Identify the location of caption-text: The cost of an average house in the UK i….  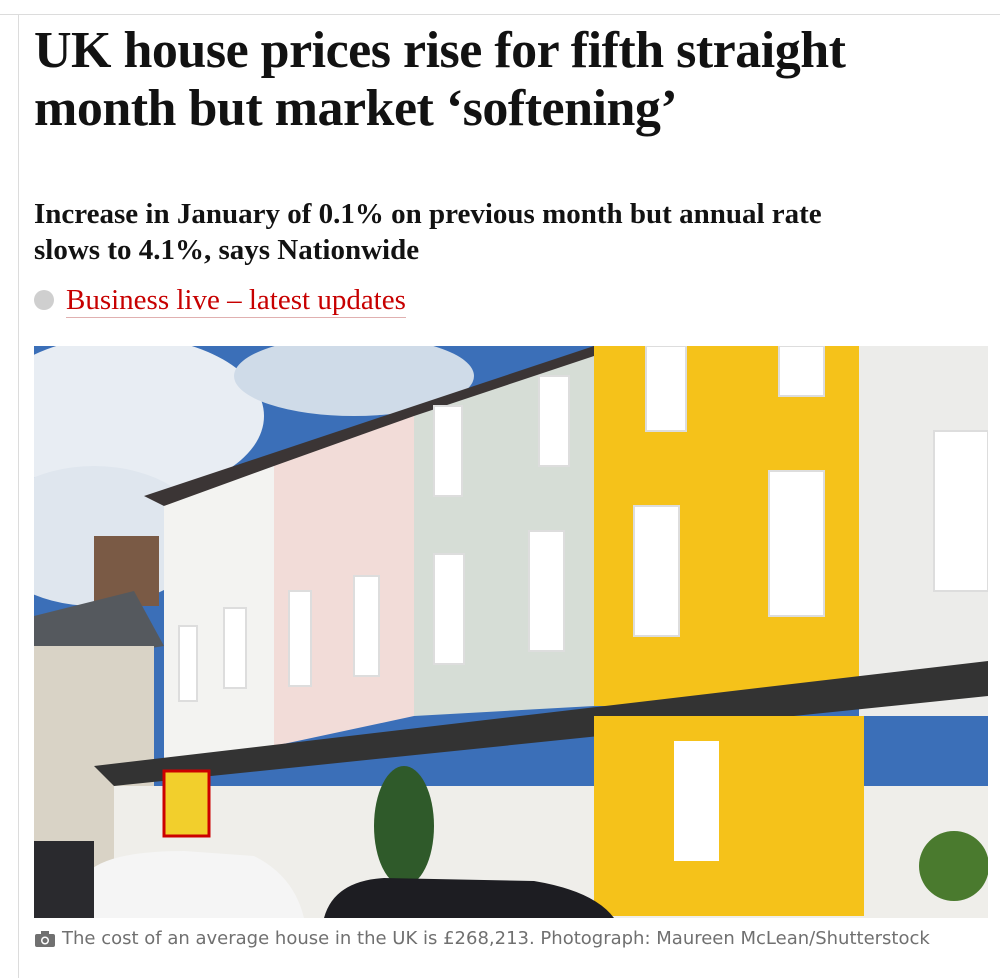
(496, 938).